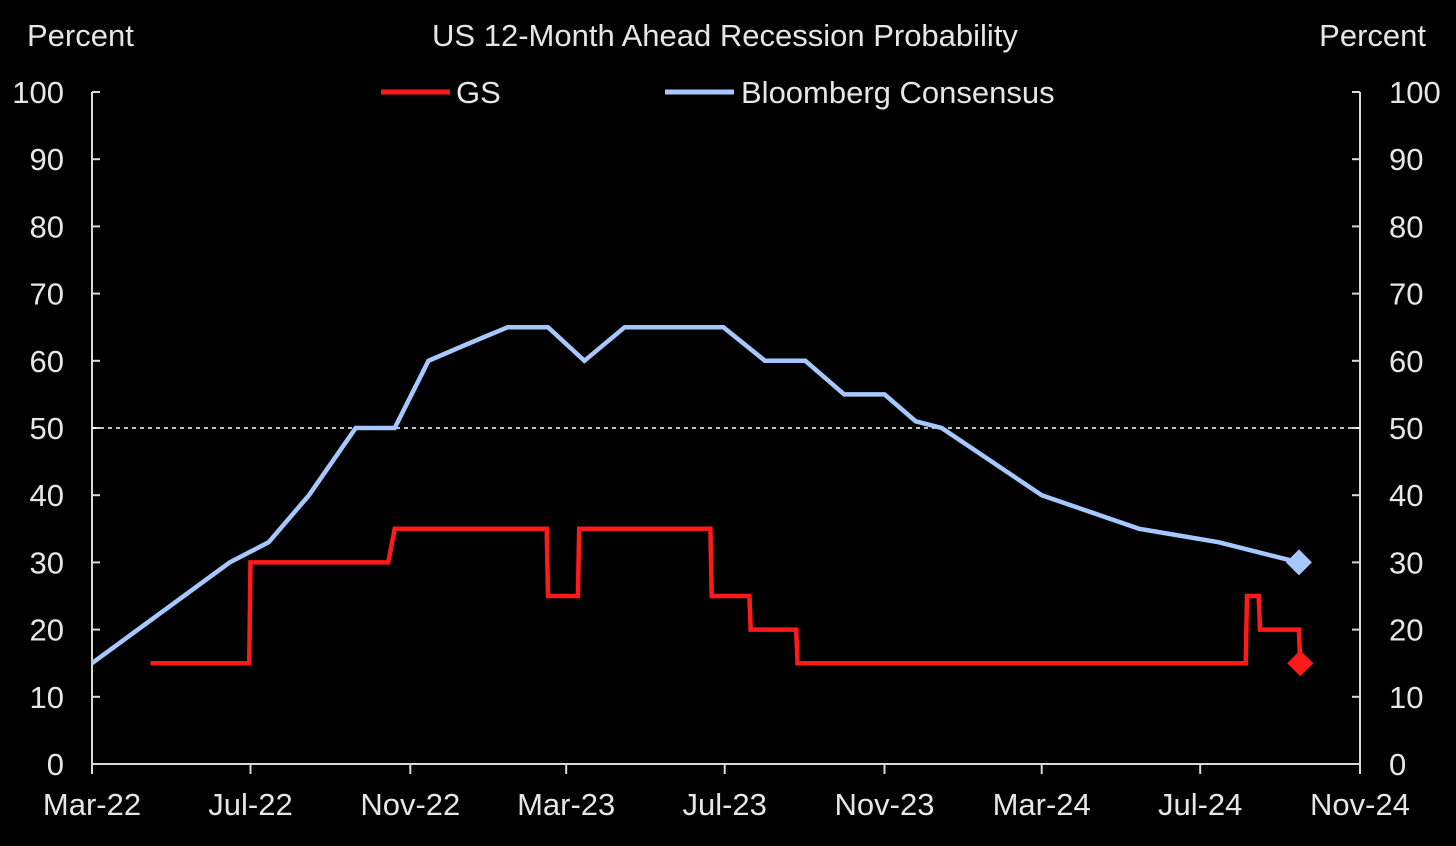 Image resolution: width=1456 pixels, height=846 pixels. I want to click on right-axis-unit-label: Percent, so click(1372, 35).